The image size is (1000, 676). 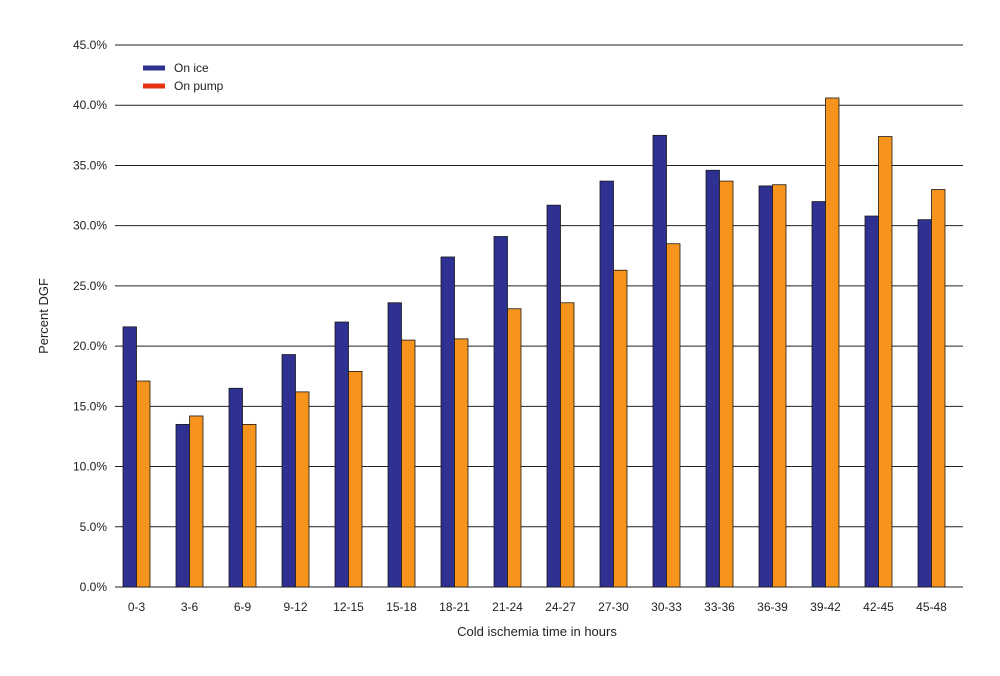 I want to click on y-tick-label: 40.0%, so click(x=90, y=105).